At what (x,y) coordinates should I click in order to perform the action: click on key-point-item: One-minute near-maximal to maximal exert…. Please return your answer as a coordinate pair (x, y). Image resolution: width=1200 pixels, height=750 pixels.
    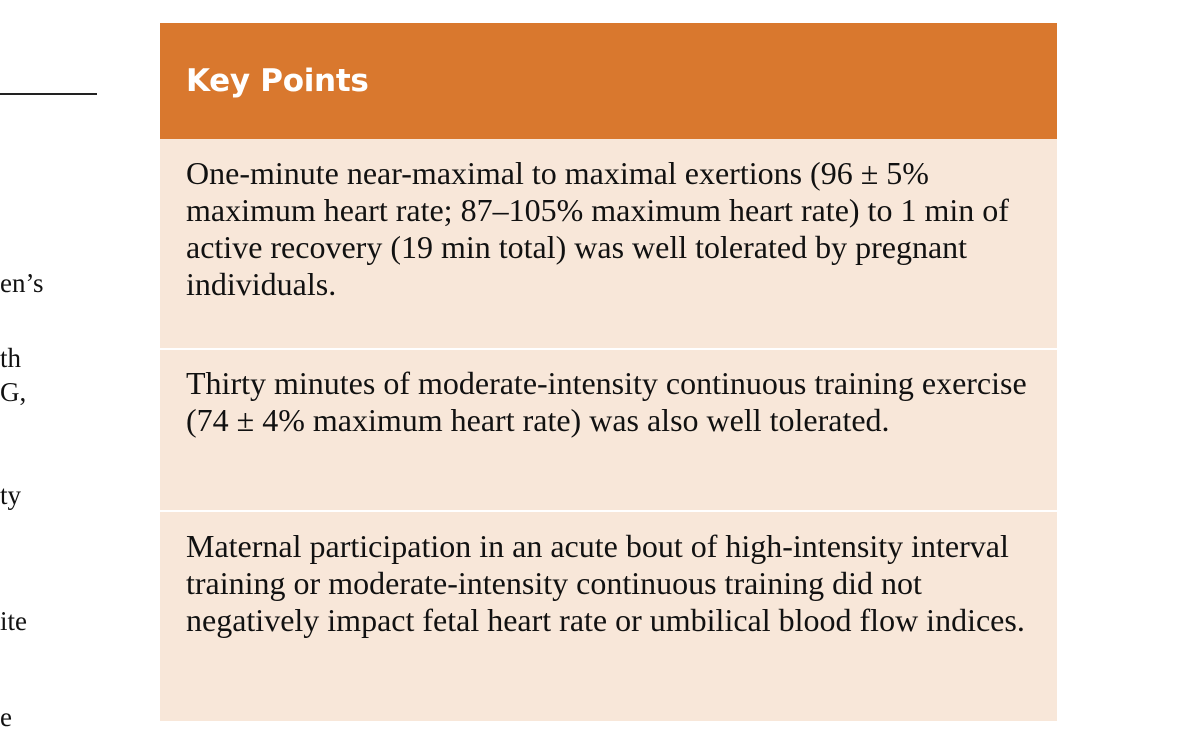
    Looking at the image, I should click on (608, 229).